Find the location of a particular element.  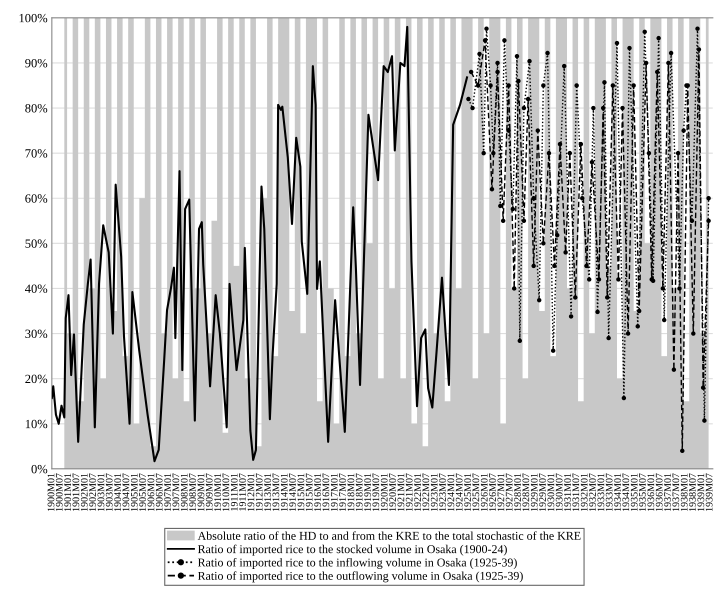

x-tick-label: 1912M01 is located at coordinates (251, 493).